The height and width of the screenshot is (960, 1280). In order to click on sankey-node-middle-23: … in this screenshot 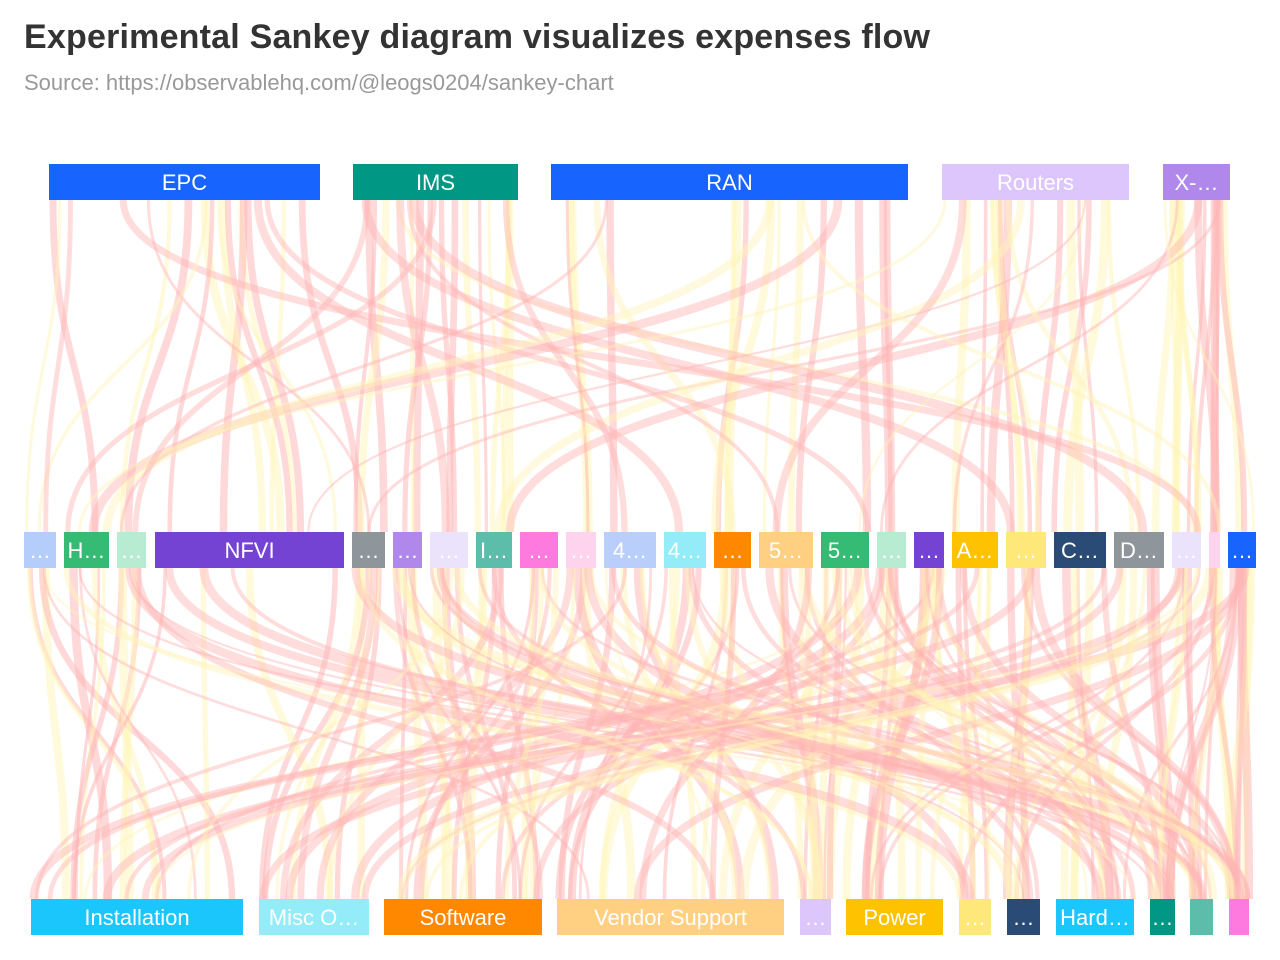, I will do `click(1242, 550)`.